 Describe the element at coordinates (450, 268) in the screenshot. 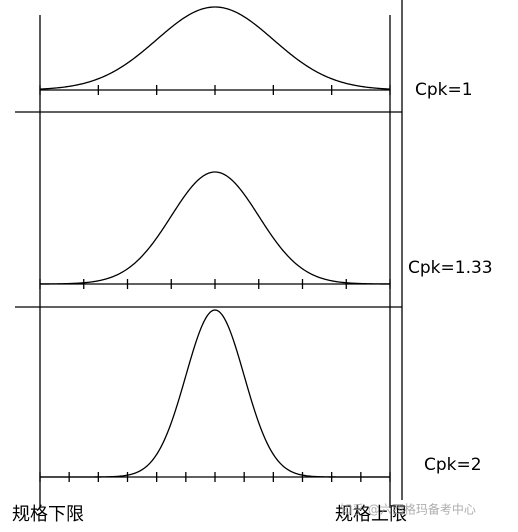

I see `panel-label: Cpk=1.33` at that location.